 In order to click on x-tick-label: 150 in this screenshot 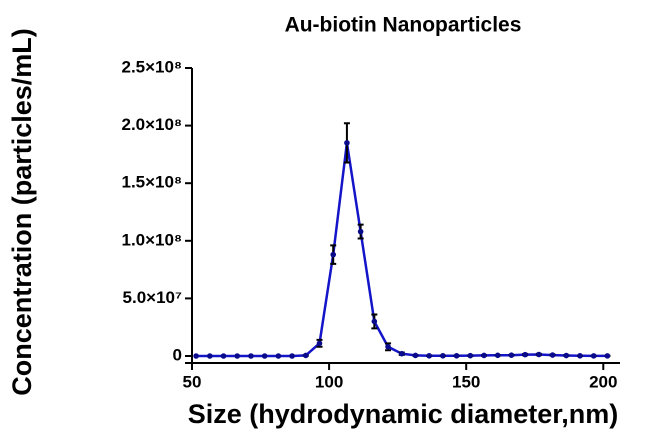, I will do `click(466, 381)`.